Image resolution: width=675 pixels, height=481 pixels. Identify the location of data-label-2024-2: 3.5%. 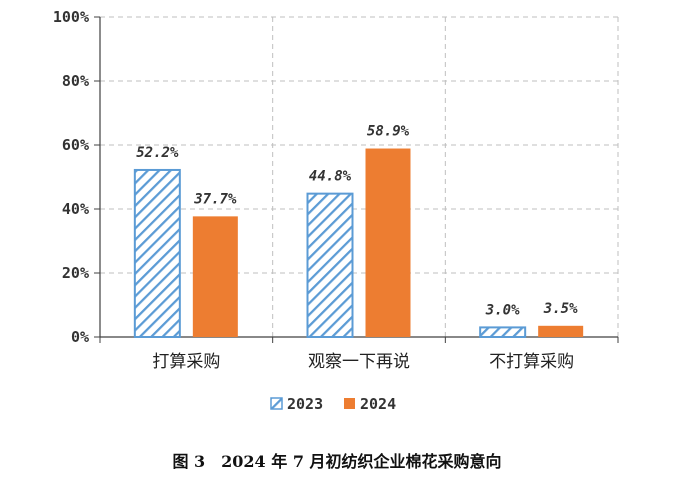
(560, 309).